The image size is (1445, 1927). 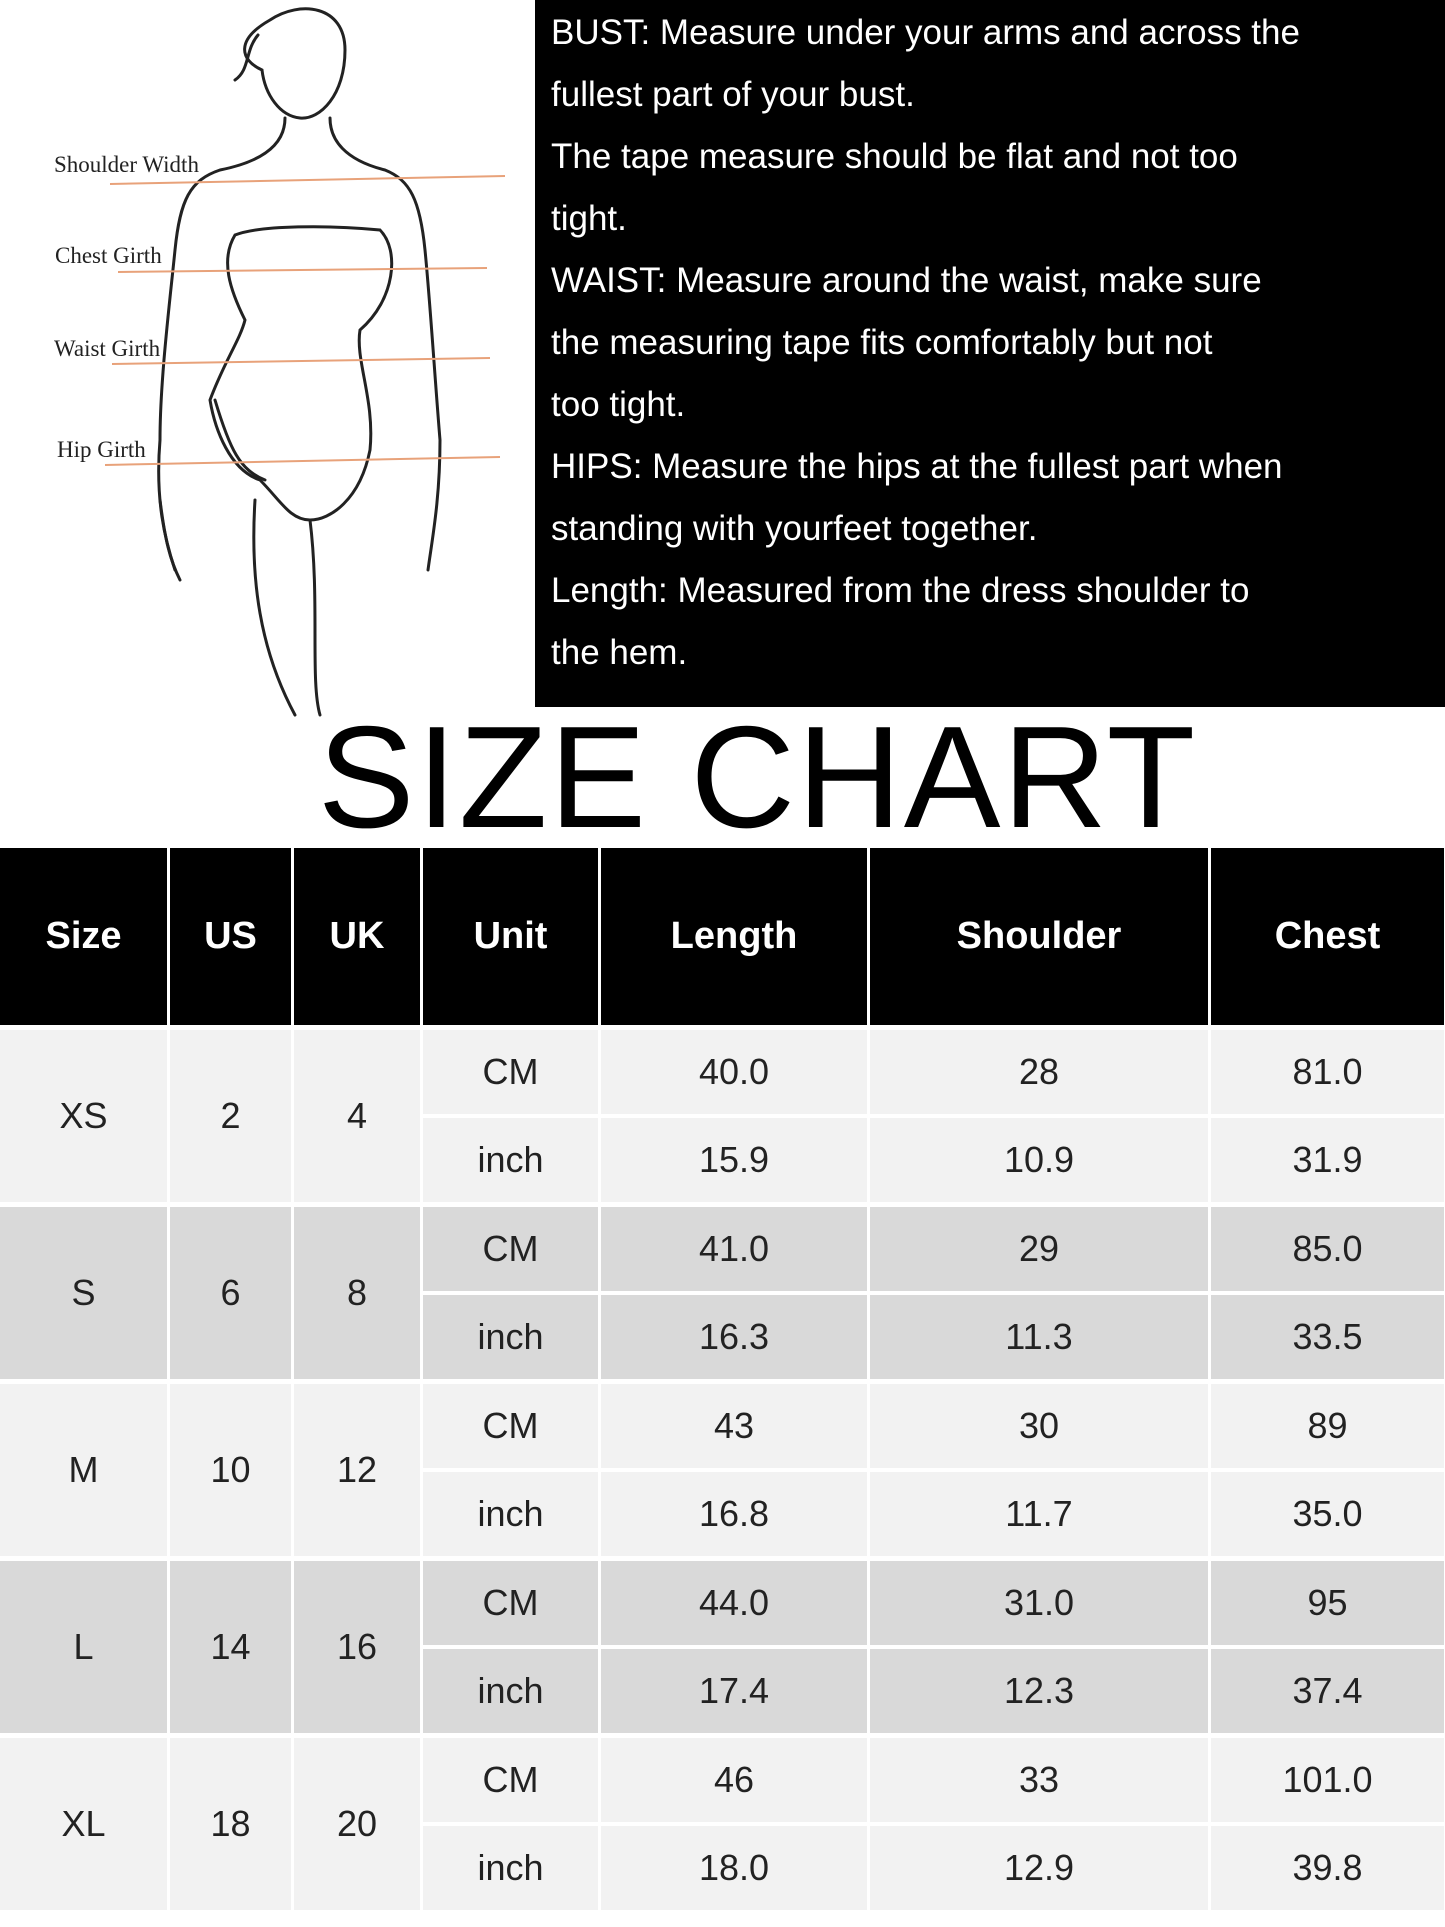 I want to click on unit-rows: CM 40.0 28 81.0 inch 15.9 10.9 31.9, so click(x=933, y=1116).